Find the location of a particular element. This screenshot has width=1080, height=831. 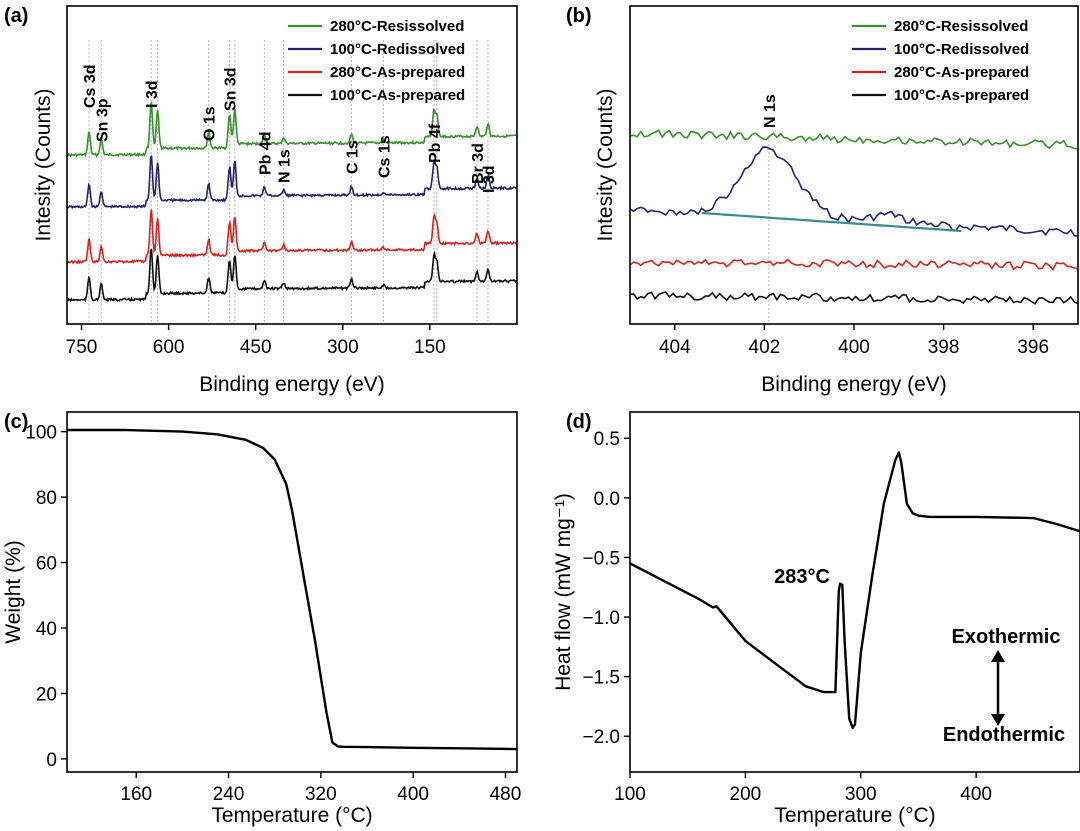

panel-a-x-axis-label: Binding energy (eV) is located at coordinates (292, 384).